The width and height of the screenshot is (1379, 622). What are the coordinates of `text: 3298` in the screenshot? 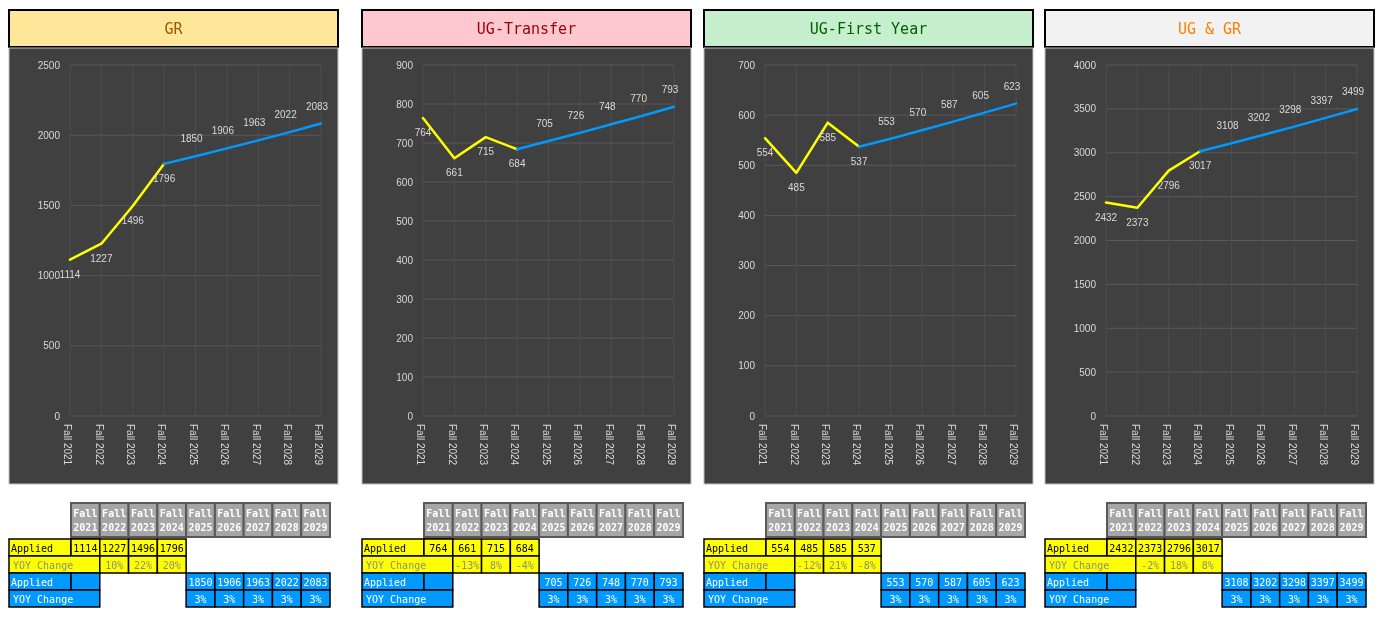 It's located at (1290, 109).